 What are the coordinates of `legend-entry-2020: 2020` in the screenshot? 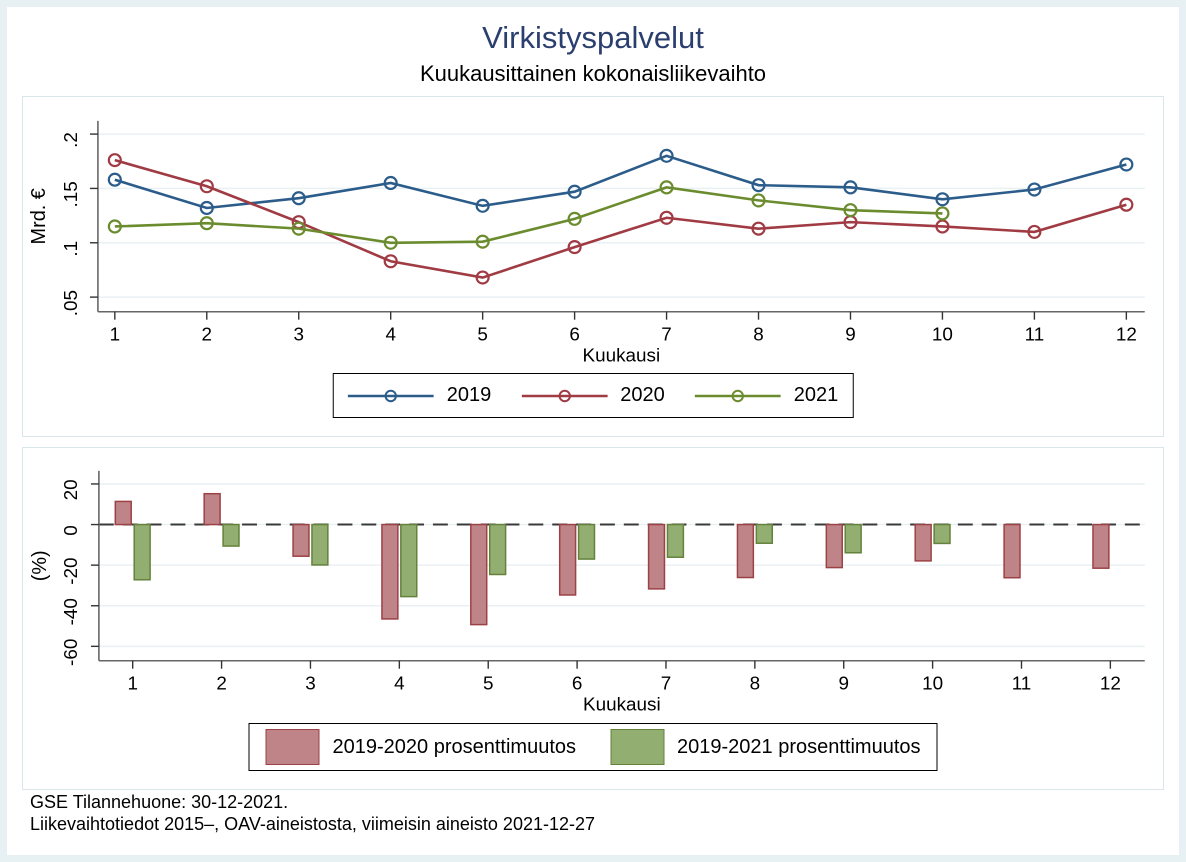 It's located at (593, 395).